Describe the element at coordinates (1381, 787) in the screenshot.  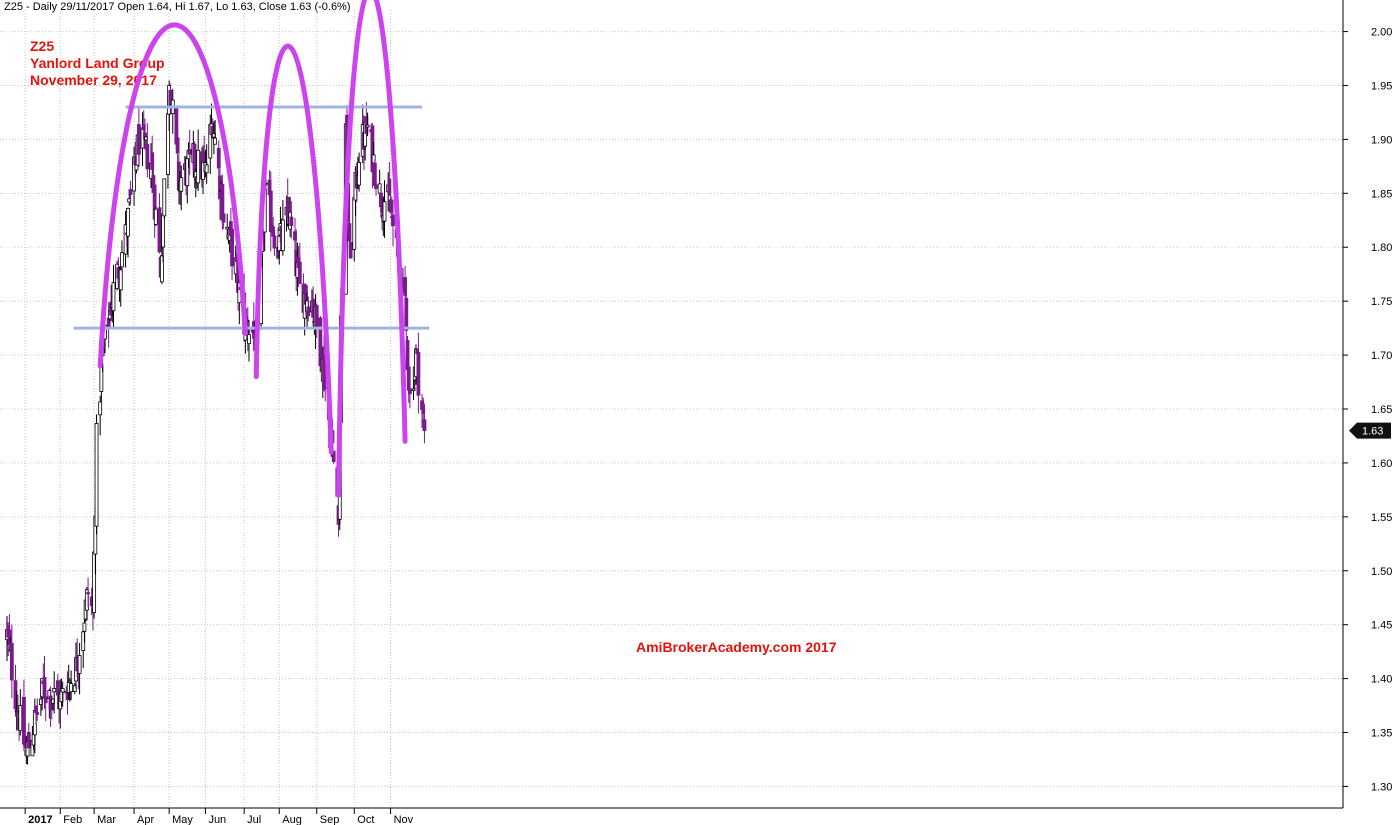
I see `y-tick-label: 1.30` at that location.